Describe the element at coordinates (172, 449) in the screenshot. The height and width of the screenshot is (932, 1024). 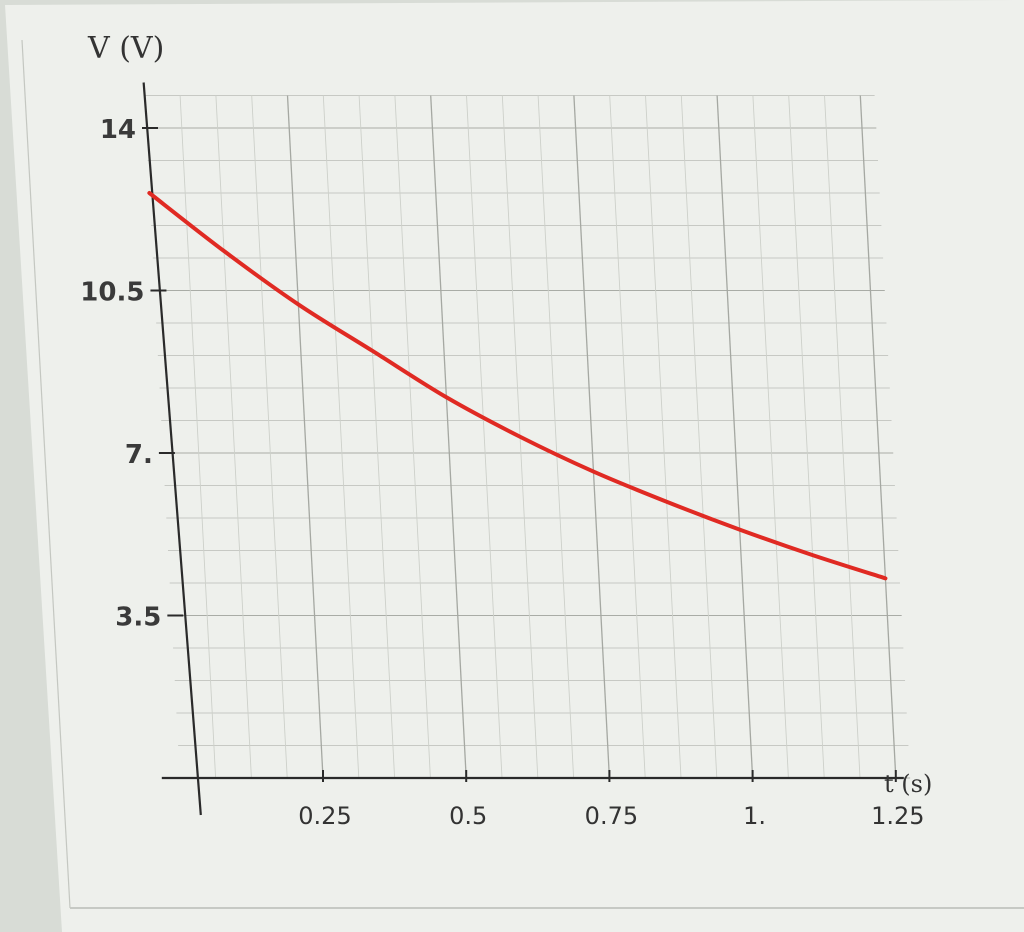
I see `y-axis-line` at that location.